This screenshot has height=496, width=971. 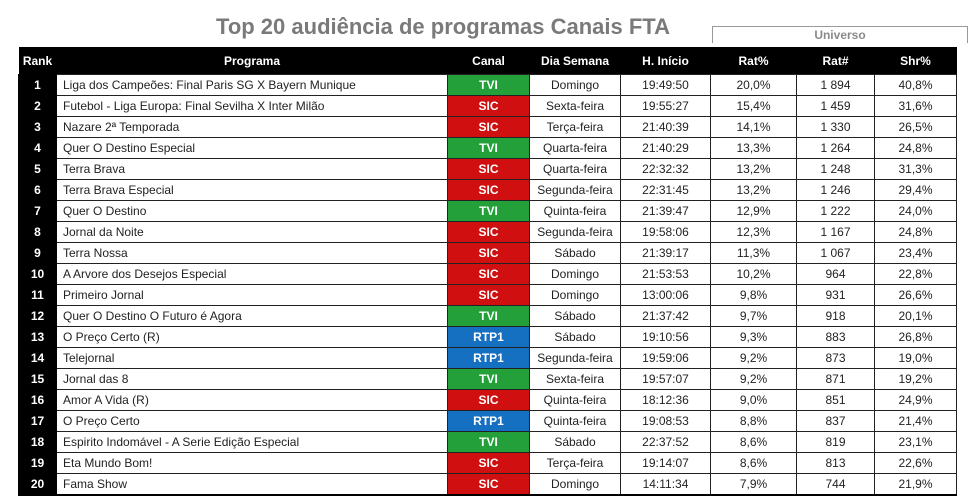 What do you see at coordinates (915, 421) in the screenshot?
I see `shr-pct-cell: 21,4%` at bounding box center [915, 421].